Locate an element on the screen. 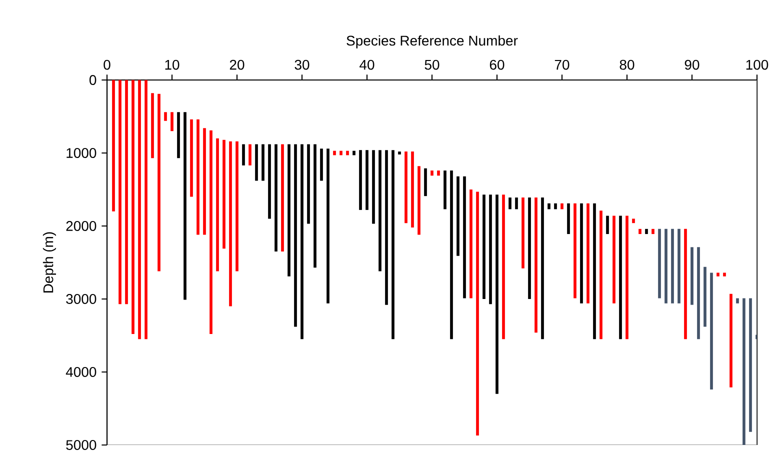  x-tick-label: 100 is located at coordinates (757, 65).